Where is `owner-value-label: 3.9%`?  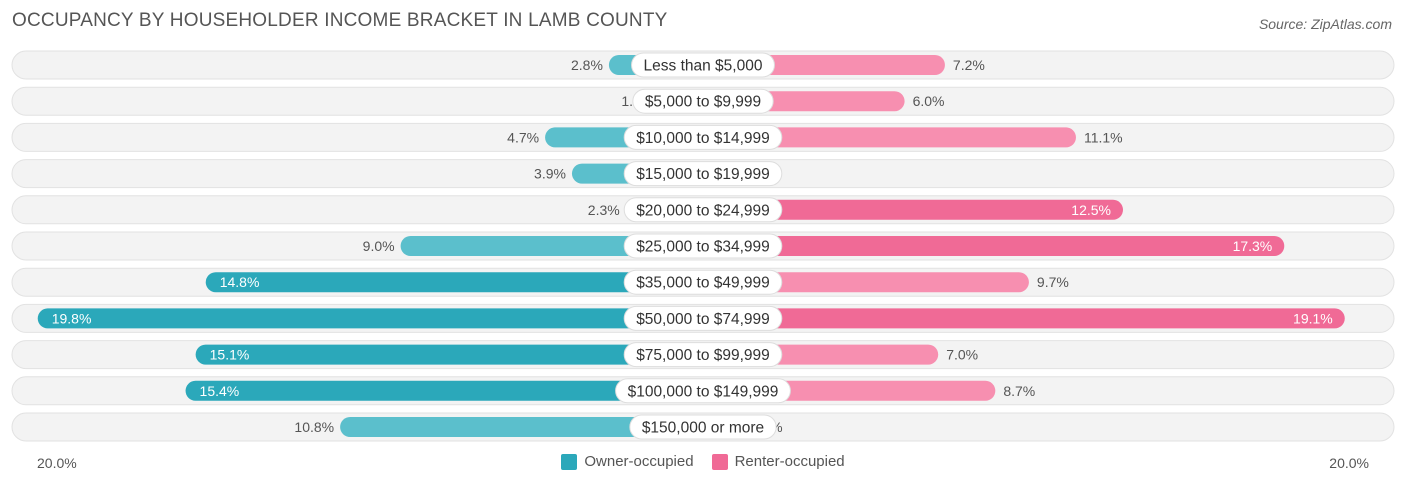
owner-value-label: 3.9% is located at coordinates (550, 174).